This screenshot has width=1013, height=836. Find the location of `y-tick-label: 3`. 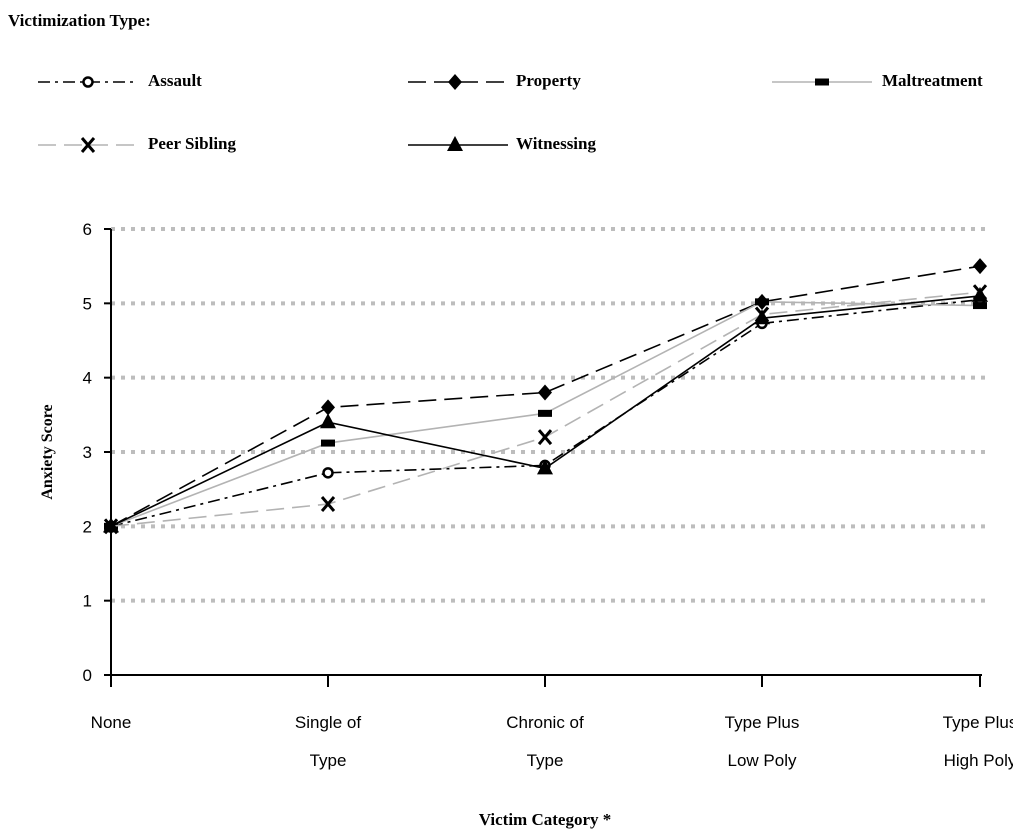

y-tick-label: 3 is located at coordinates (87, 452).